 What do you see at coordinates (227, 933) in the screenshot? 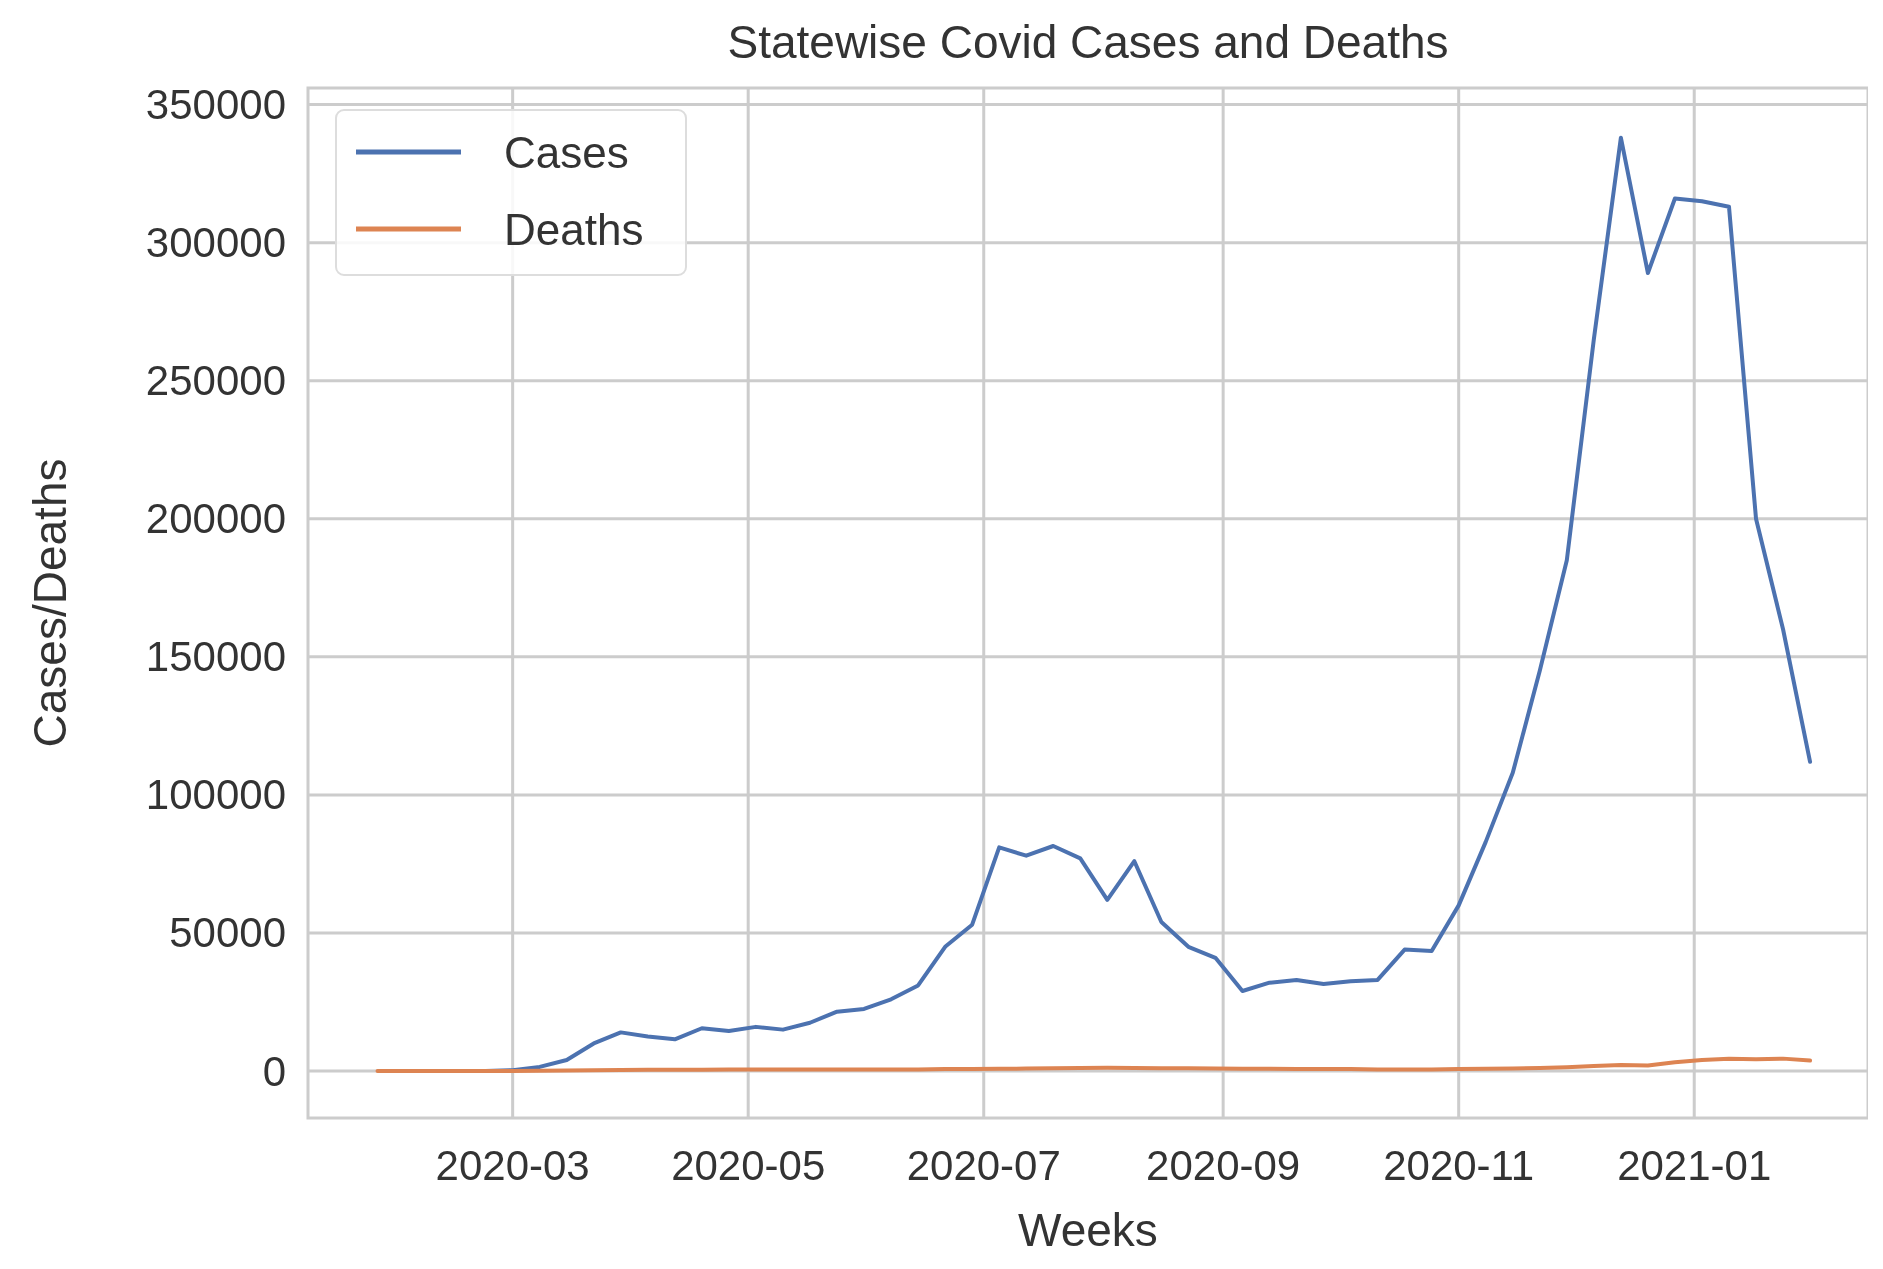
I see `y-tick-label: 50000` at bounding box center [227, 933].